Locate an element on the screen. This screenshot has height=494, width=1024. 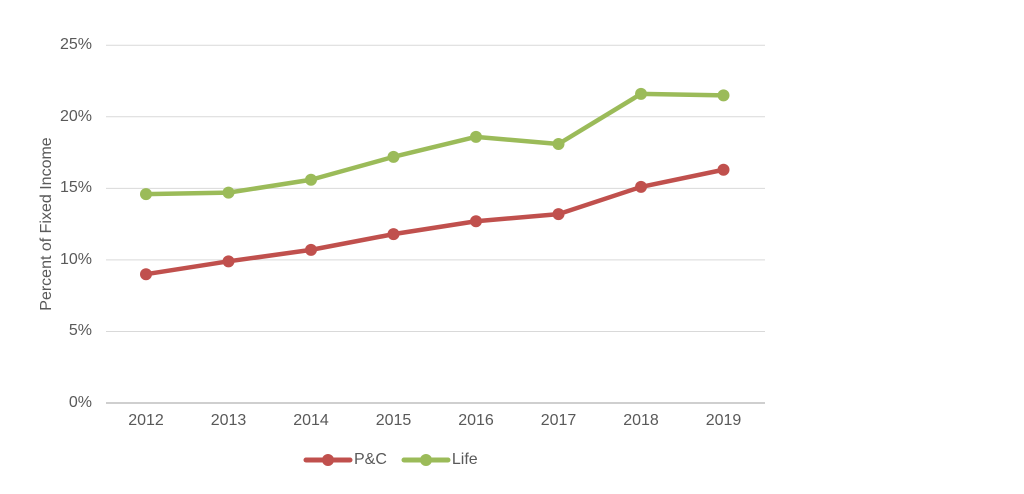
series-line-life is located at coordinates (434, 144).